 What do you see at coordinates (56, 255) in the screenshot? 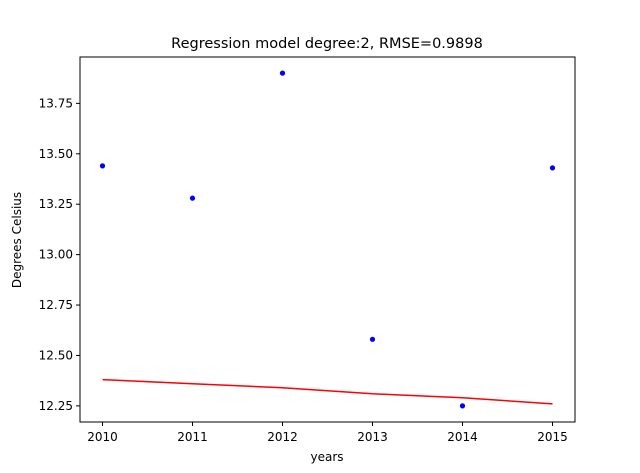
I see `y-tick-label: 13.00` at bounding box center [56, 255].